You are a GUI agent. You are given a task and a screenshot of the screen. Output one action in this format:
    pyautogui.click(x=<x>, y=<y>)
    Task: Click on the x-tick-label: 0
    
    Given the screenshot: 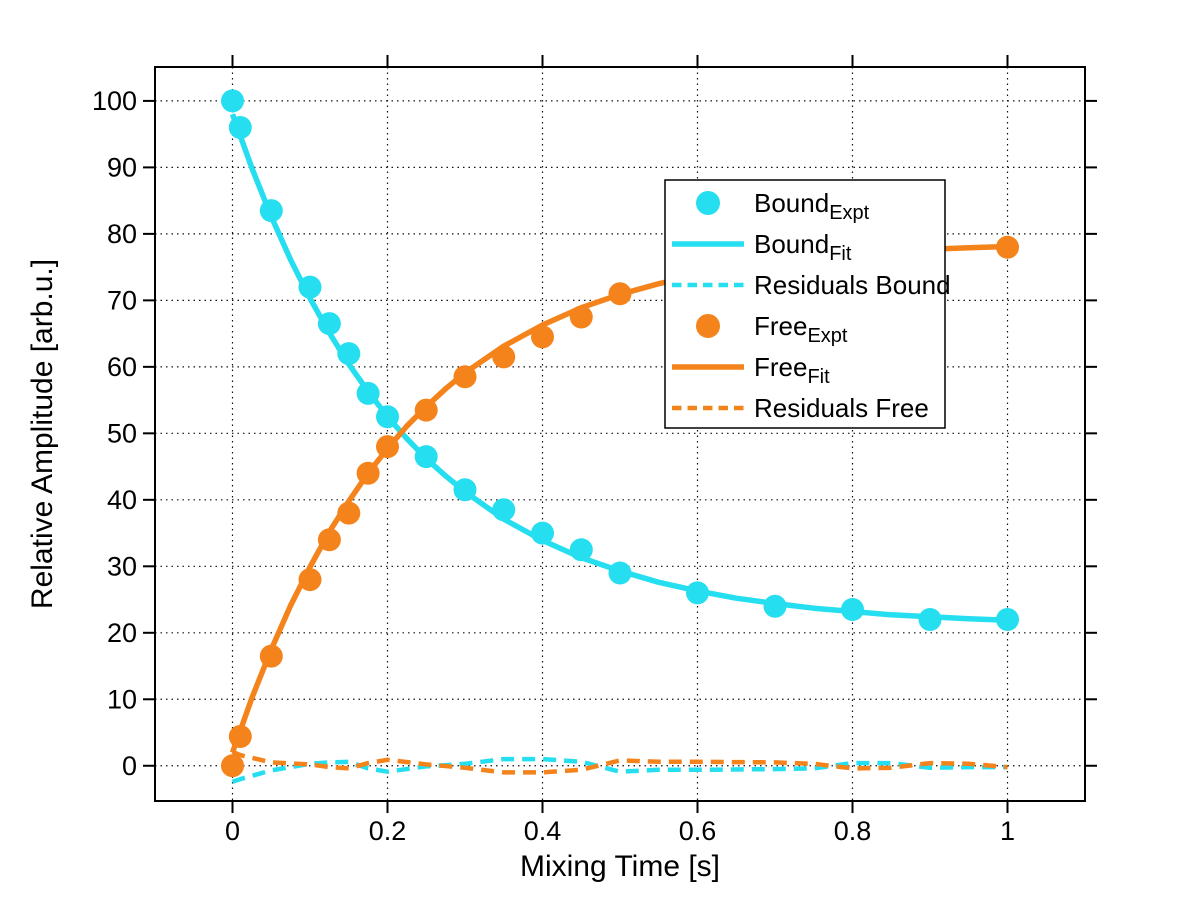 What is the action you would take?
    pyautogui.click(x=232, y=831)
    